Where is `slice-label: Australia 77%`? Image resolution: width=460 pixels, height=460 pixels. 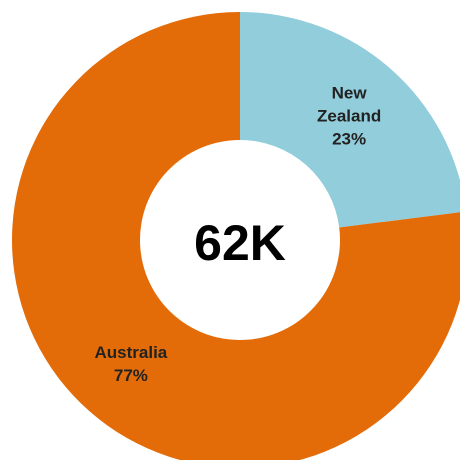
slice-label: Australia 77% is located at coordinates (131, 364).